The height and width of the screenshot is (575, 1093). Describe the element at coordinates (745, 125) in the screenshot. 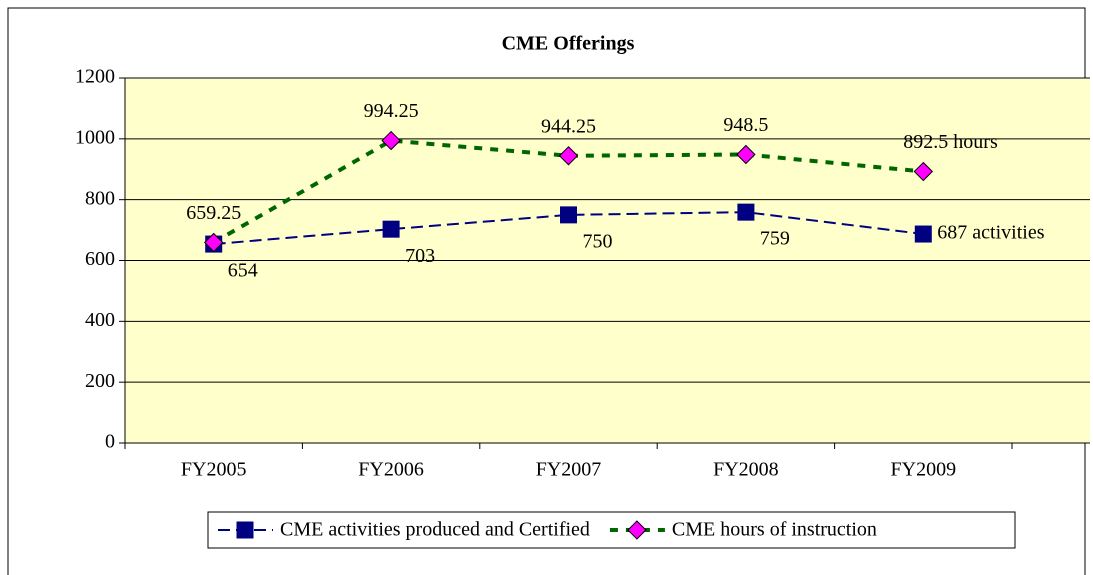

I see `data-label: 948.5` at that location.